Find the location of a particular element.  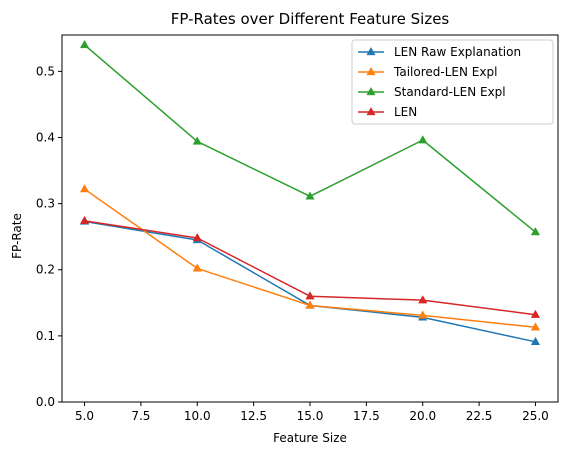

legend-label: LEN Raw Explanation is located at coordinates (457, 52).